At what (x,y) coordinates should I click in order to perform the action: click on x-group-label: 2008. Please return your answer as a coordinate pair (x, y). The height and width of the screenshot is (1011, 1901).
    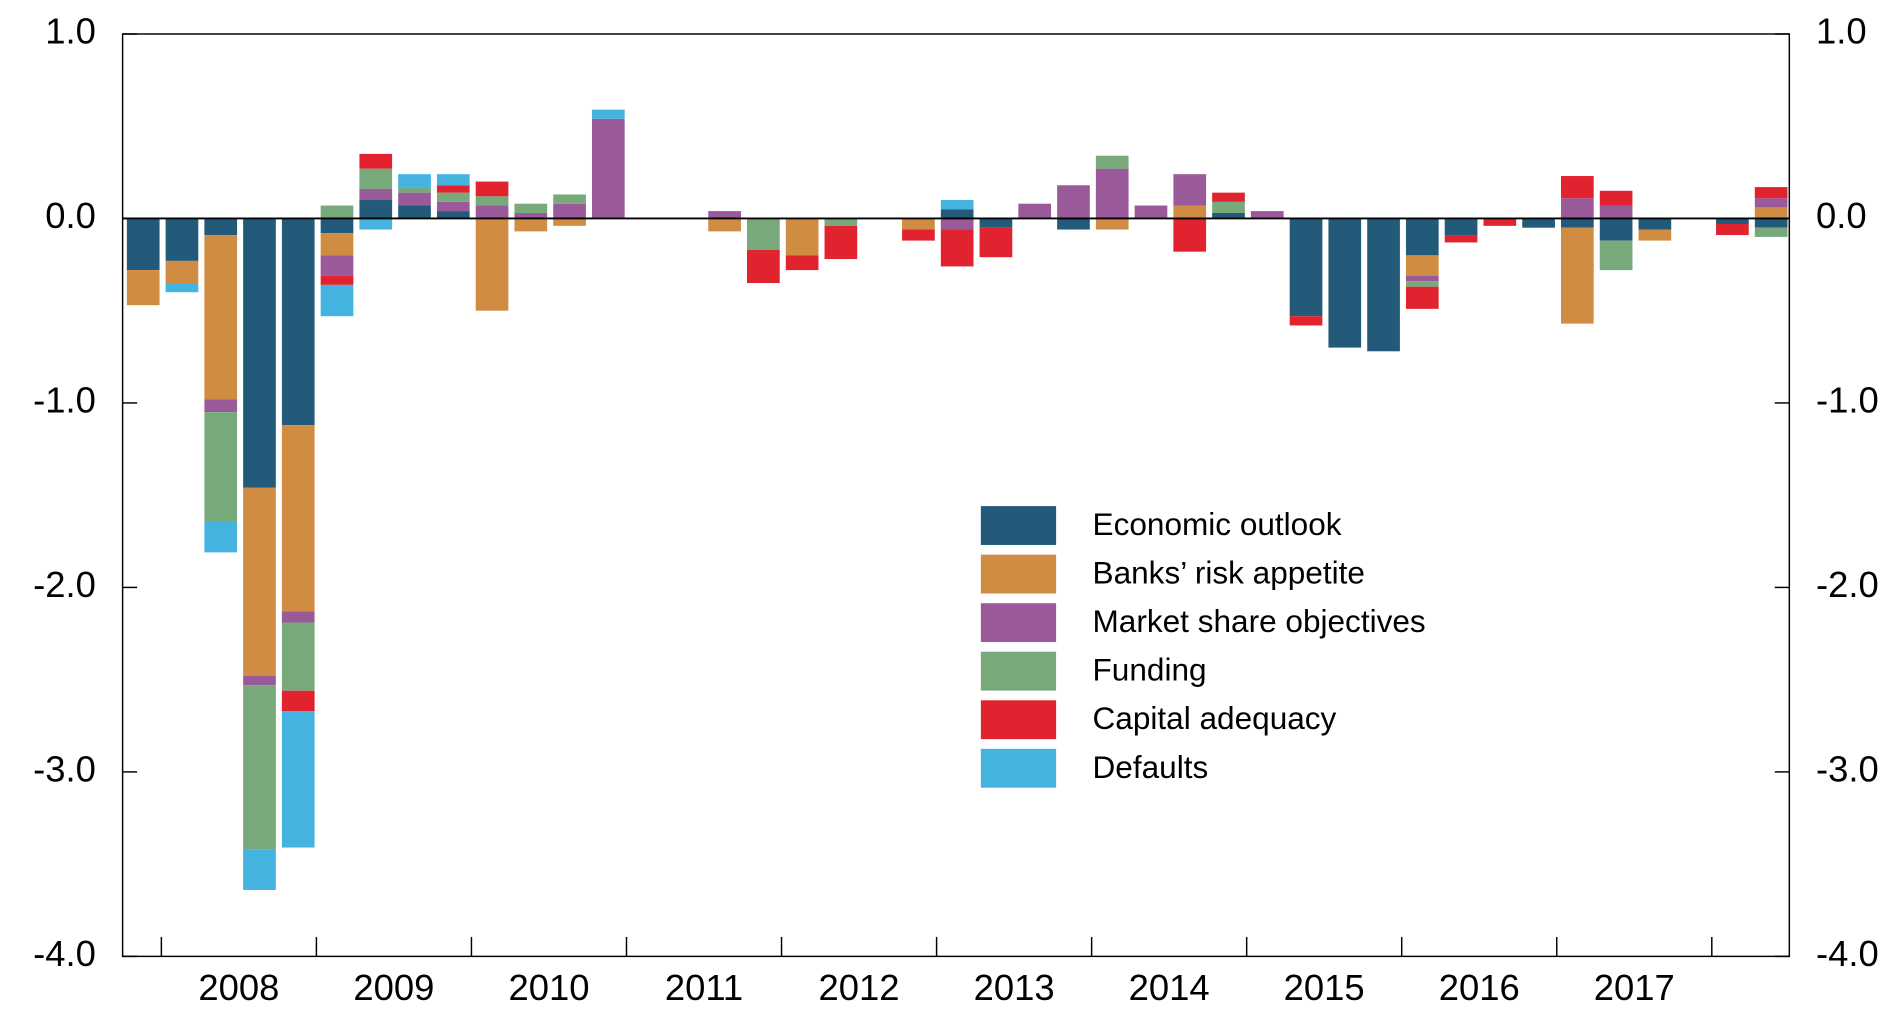
    Looking at the image, I should click on (238, 987).